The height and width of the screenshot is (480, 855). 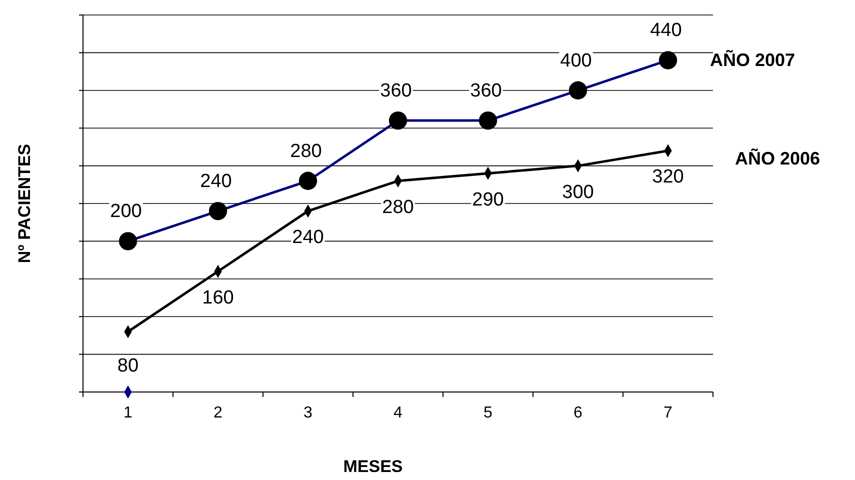 What do you see at coordinates (126, 211) in the screenshot?
I see `data-label: 200` at bounding box center [126, 211].